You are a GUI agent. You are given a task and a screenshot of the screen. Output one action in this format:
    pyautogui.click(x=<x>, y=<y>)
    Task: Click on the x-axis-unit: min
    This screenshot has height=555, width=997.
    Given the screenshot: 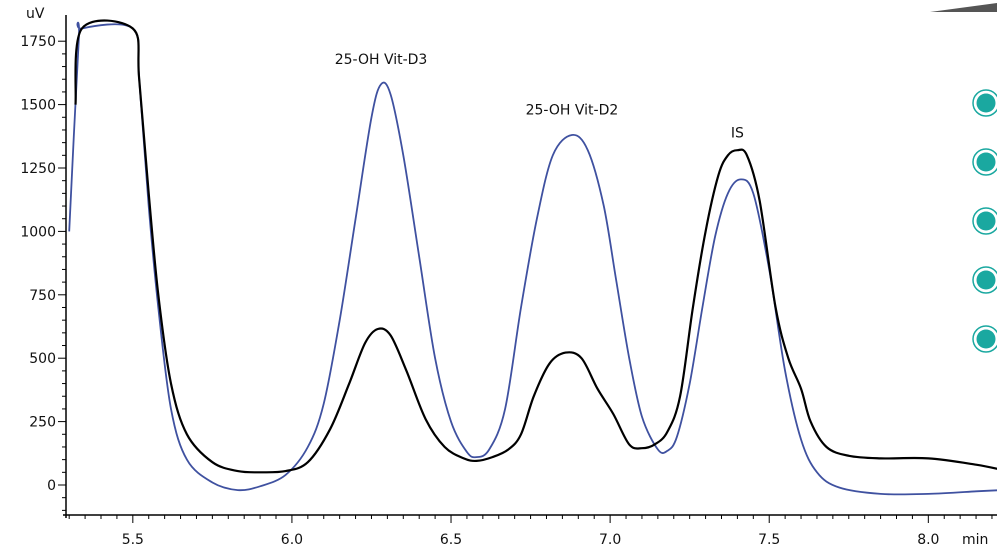 What is the action you would take?
    pyautogui.click(x=975, y=540)
    